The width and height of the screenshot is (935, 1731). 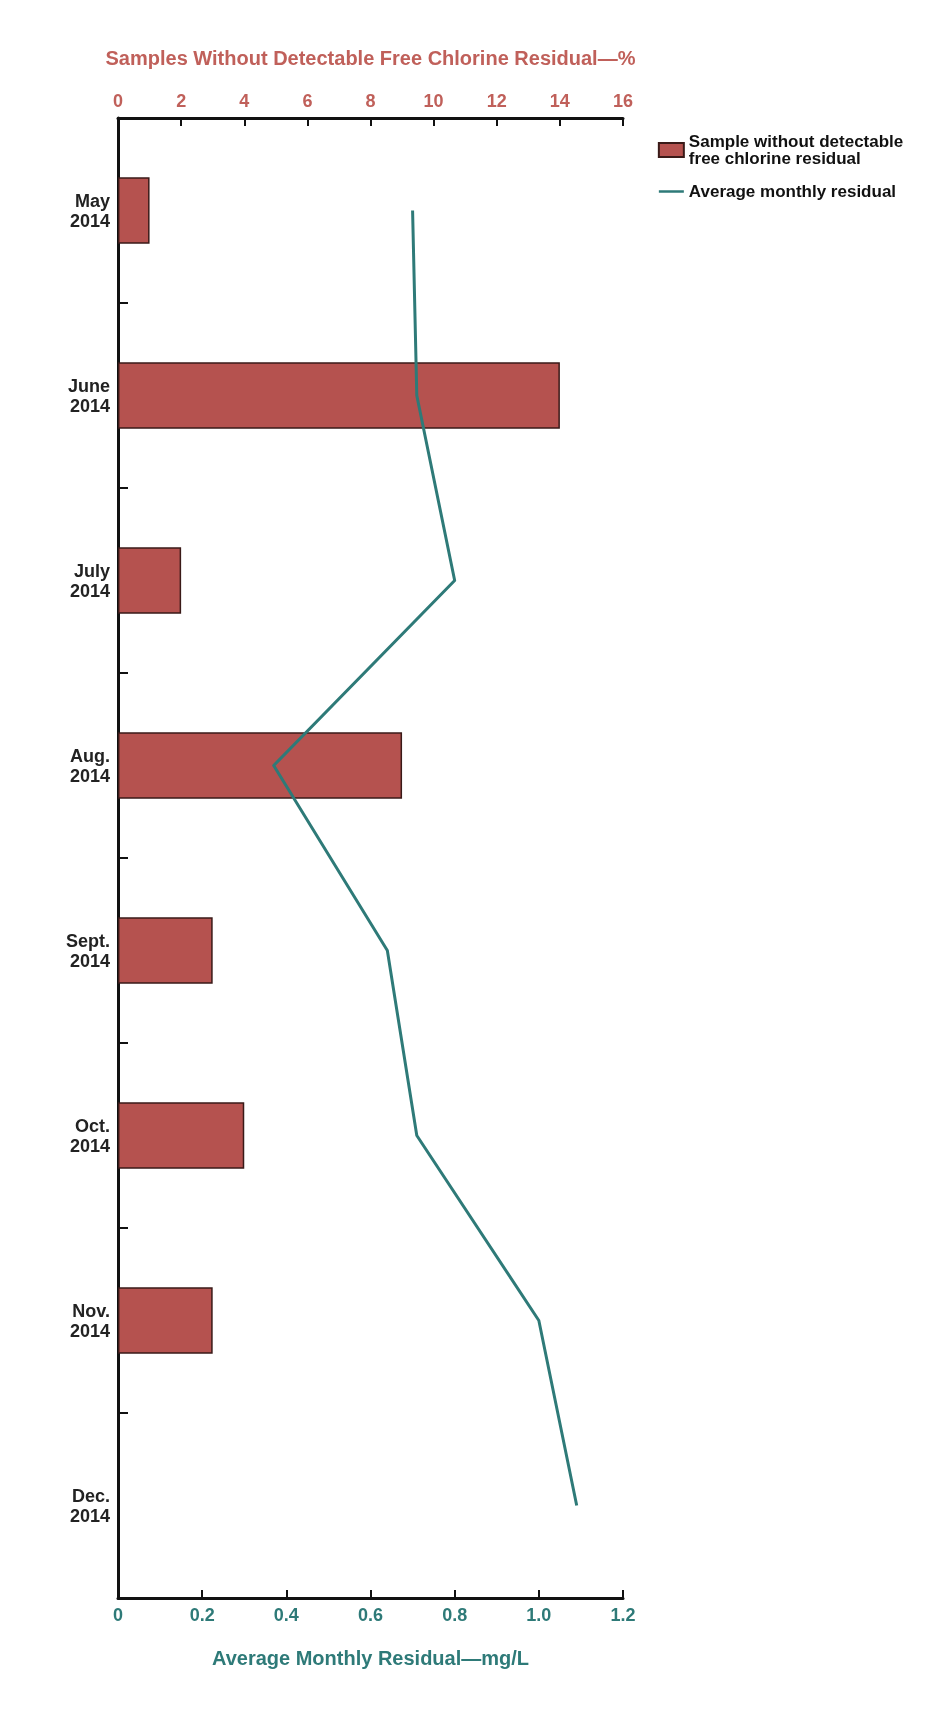 I want to click on x-tick-label: 0.6, so click(x=370, y=1615).